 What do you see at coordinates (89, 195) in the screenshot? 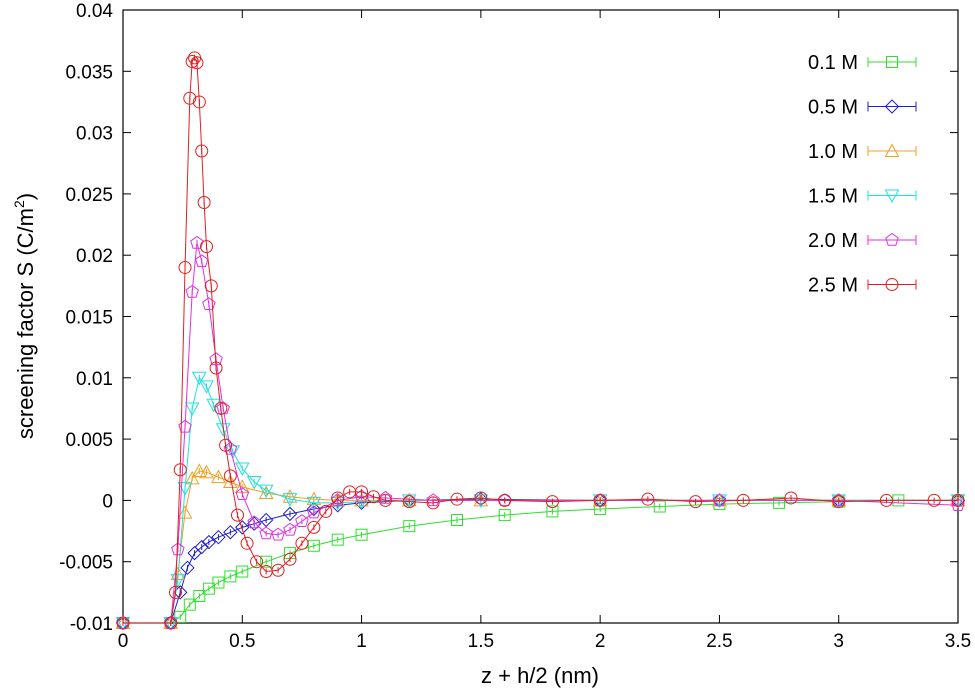
I see `y-tick-label: 0.025` at bounding box center [89, 195].